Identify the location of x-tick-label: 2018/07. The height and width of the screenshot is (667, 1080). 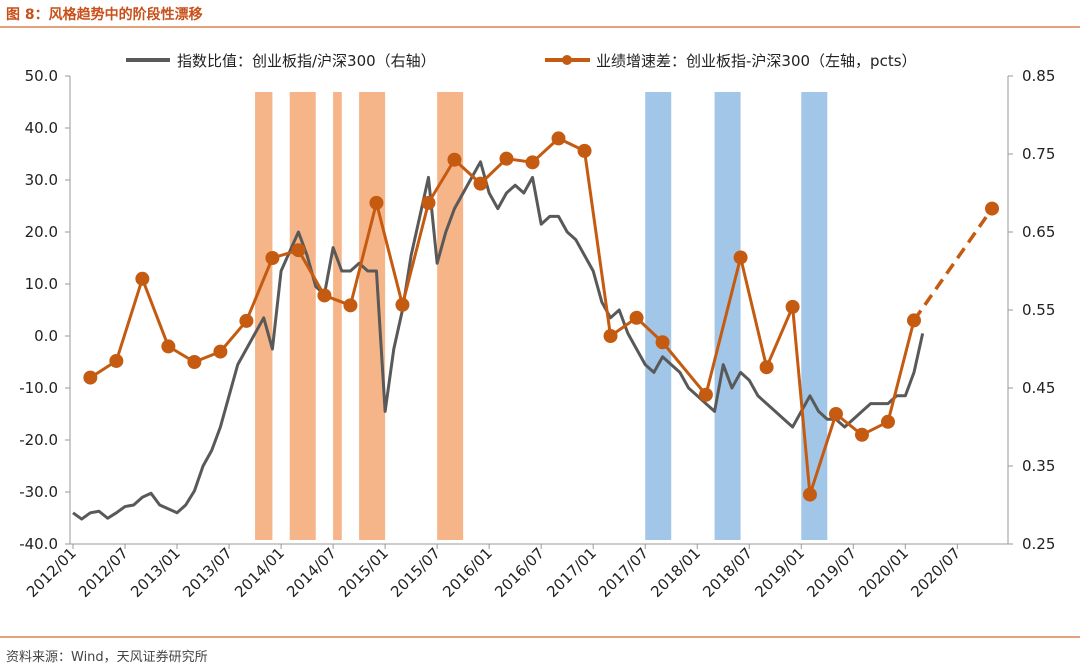
(727, 572).